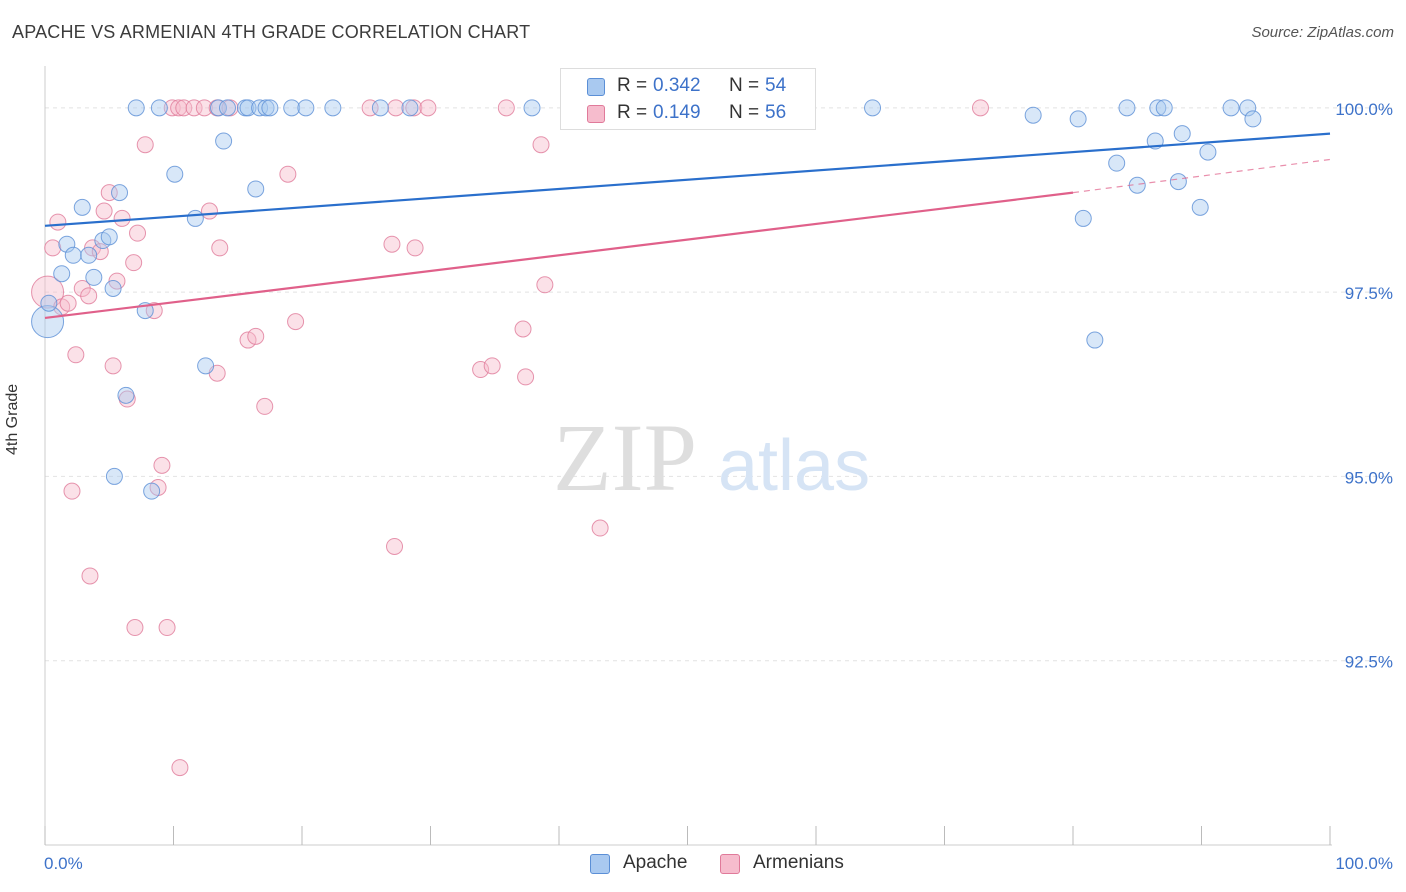 Image resolution: width=1406 pixels, height=892 pixels. Describe the element at coordinates (632, 112) in the screenshot. I see `armenians-r-label: R =` at that location.